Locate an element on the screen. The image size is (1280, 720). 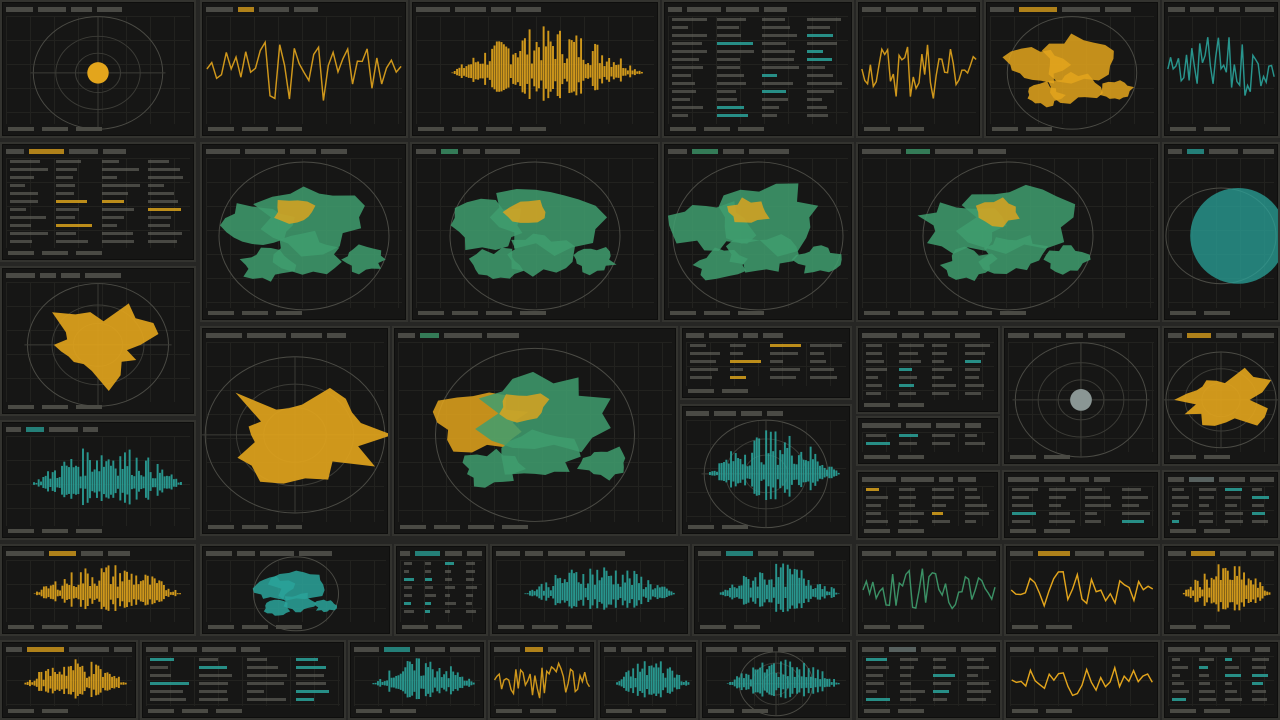
polar-wave-graphic is located at coordinates (770, 474).